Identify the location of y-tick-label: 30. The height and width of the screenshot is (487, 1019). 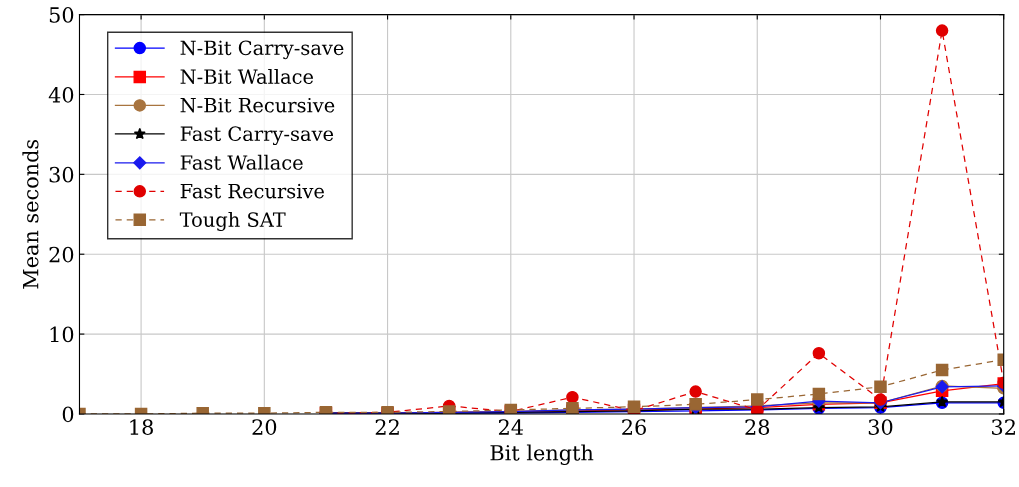
(61, 174).